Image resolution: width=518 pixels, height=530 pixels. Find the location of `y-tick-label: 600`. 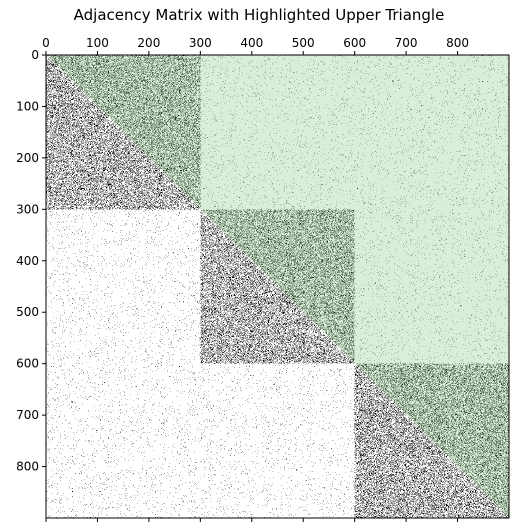

y-tick-label: 600 is located at coordinates (27, 364).